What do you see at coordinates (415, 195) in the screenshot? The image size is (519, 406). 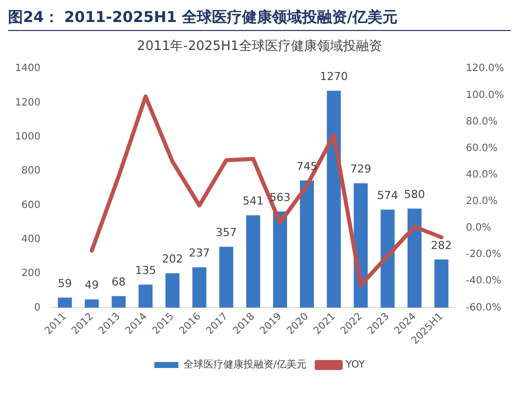 I see `data-label: 580` at bounding box center [415, 195].